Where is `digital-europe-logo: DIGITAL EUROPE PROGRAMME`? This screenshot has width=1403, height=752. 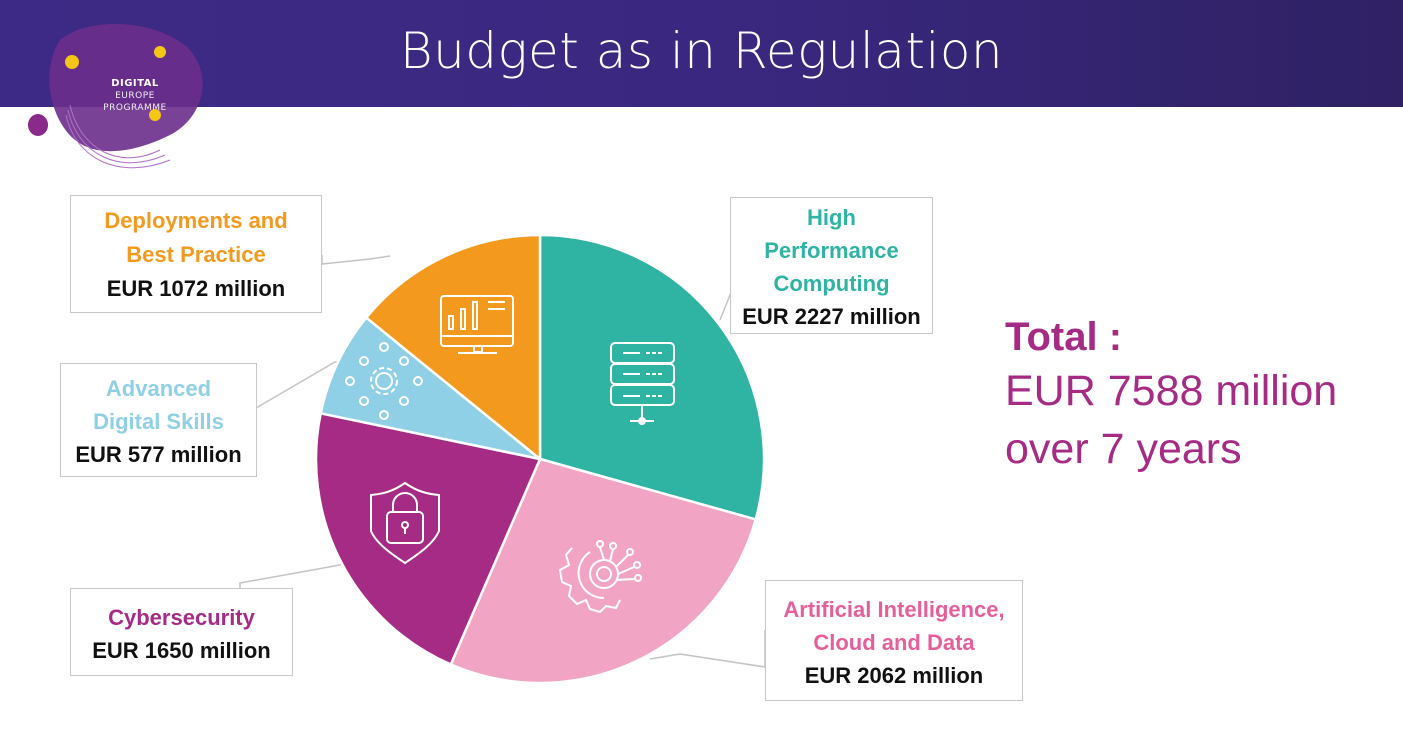 digital-europe-logo: DIGITAL EUROPE PROGRAMME is located at coordinates (120, 90).